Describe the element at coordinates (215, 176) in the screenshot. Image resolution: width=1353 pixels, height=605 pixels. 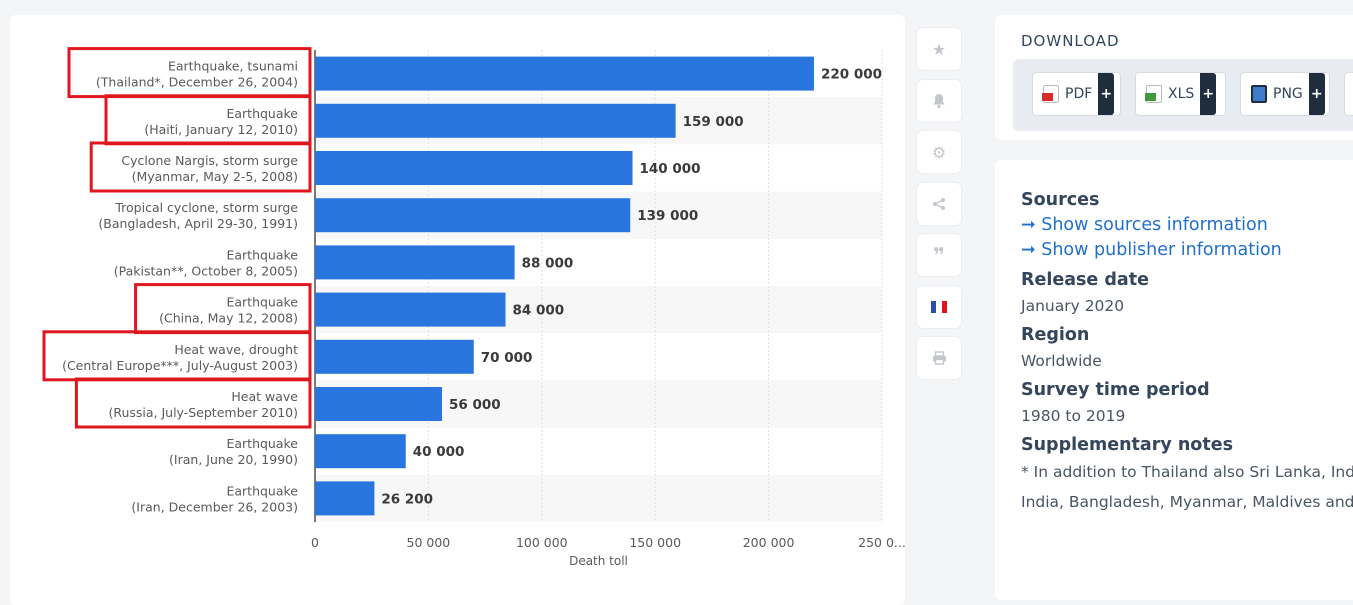
I see `category-label-line2: (Myanmar, May 2-5, 2008)` at that location.